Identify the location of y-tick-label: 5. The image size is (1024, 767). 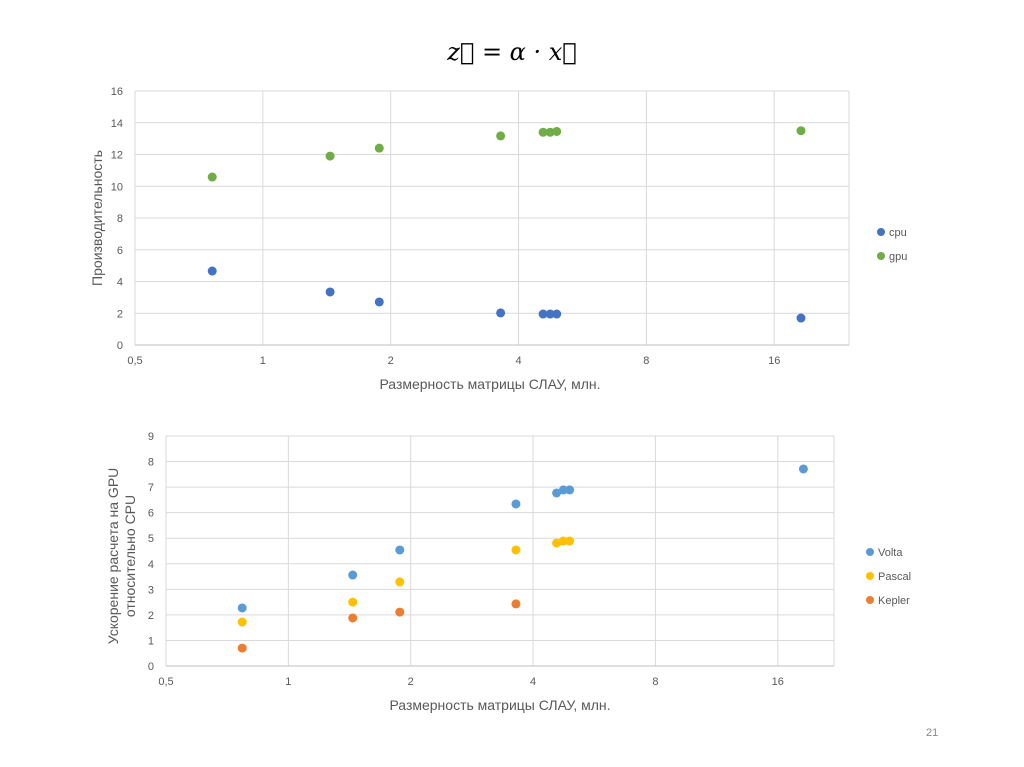
(151, 539).